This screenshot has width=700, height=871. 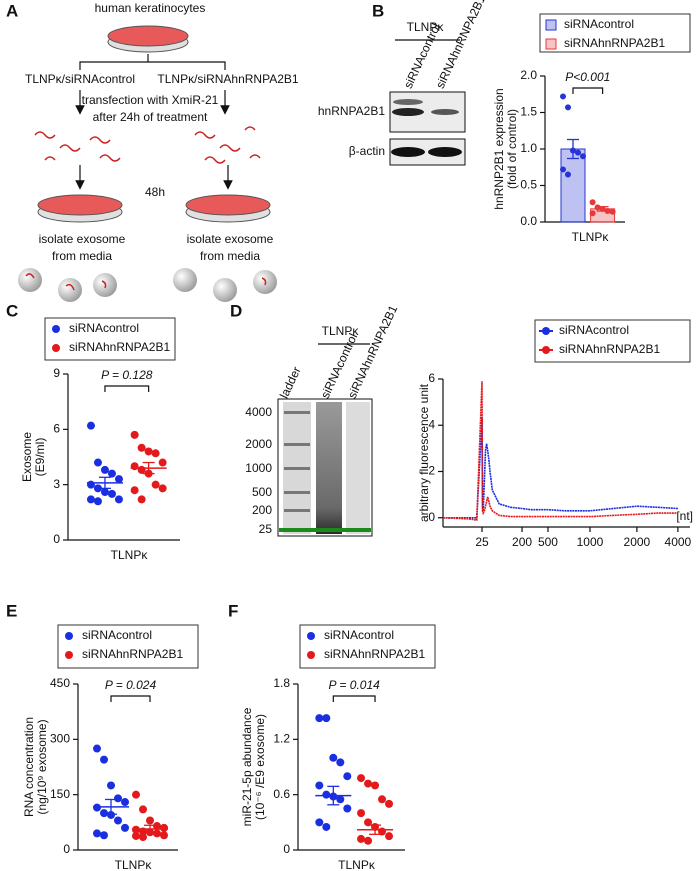 I want to click on size-label: 4000, so click(x=258, y=412).